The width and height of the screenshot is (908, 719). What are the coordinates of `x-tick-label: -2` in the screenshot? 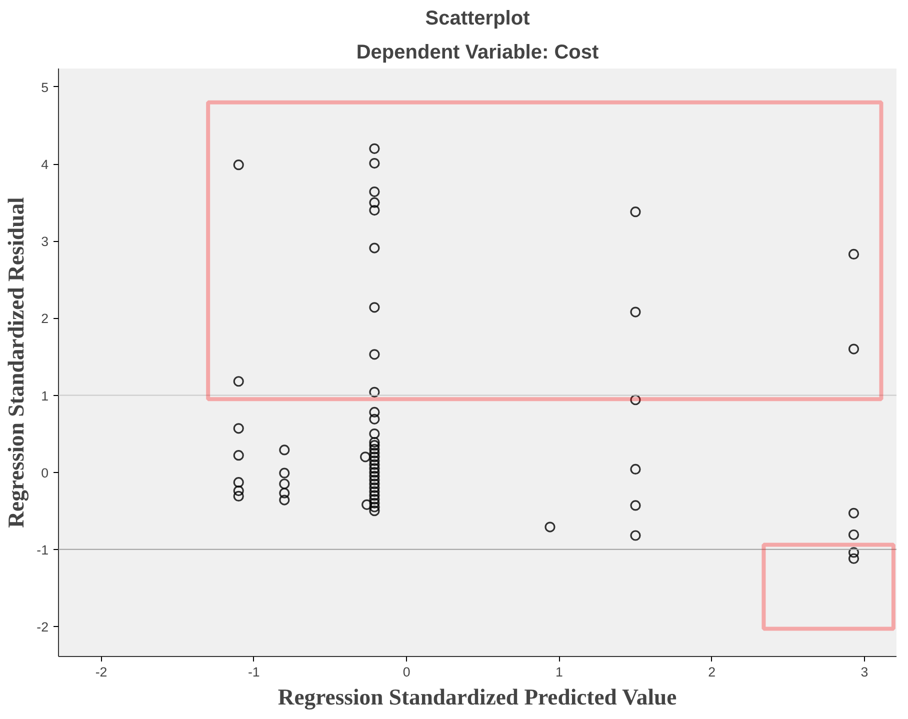 It's located at (101, 672).